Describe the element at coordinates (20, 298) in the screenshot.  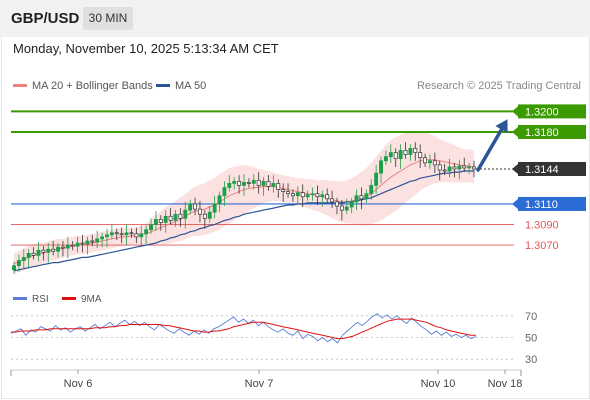
I see `rsi-swatch` at that location.